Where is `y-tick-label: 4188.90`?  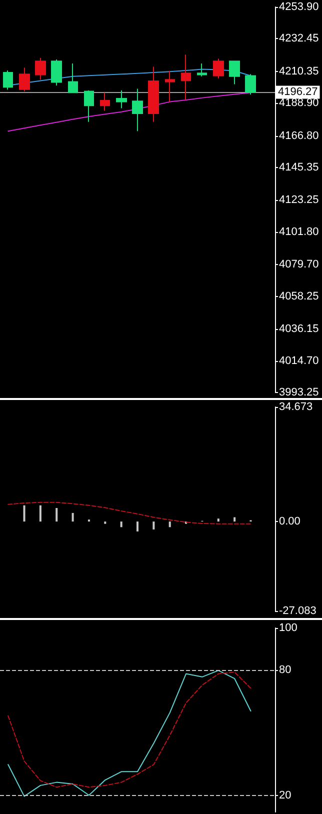 y-tick-label: 4188.90 is located at coordinates (299, 103).